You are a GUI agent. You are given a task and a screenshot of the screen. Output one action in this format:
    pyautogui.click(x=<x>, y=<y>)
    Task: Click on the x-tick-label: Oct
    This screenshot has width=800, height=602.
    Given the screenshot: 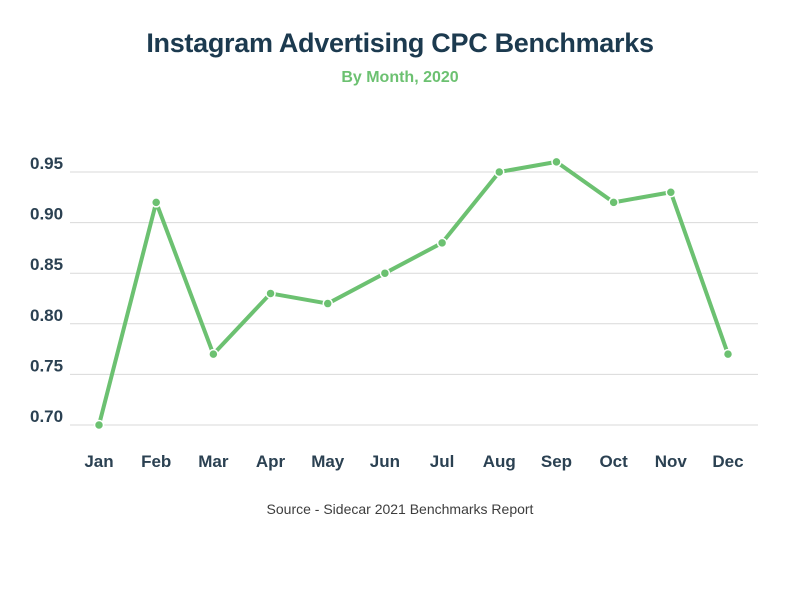 What is the action you would take?
    pyautogui.click(x=613, y=461)
    